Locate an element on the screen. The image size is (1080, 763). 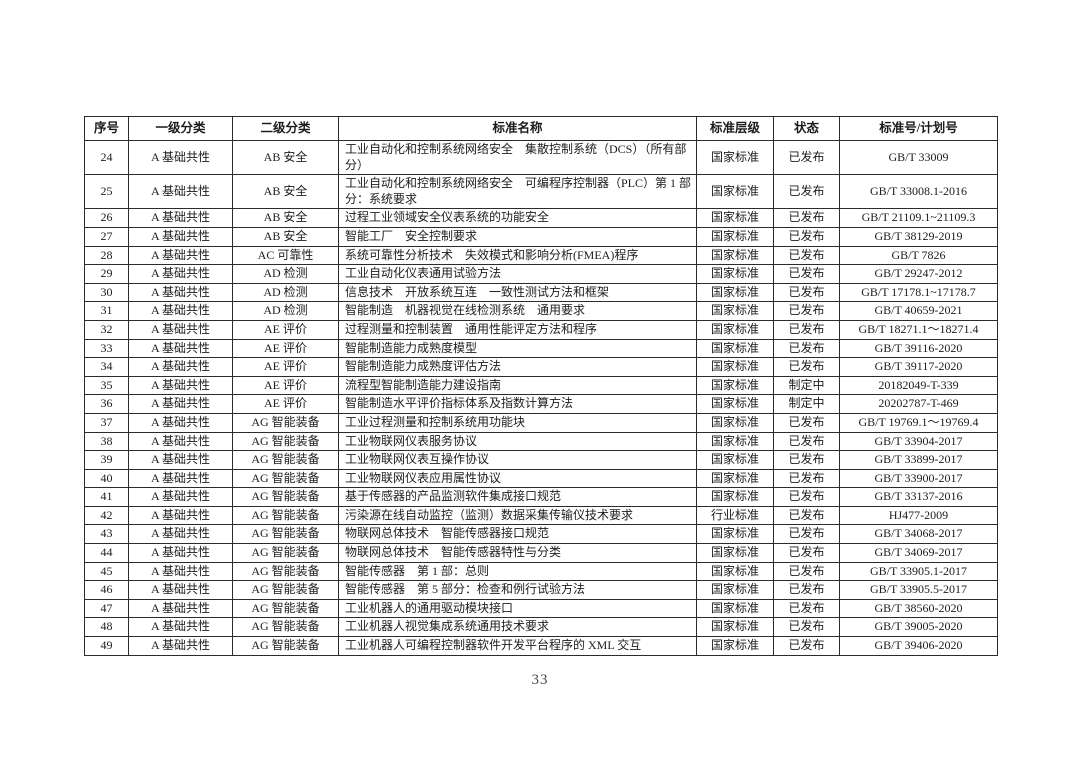
table-cell: GB/T 33905.5-2017 is located at coordinates (918, 590).